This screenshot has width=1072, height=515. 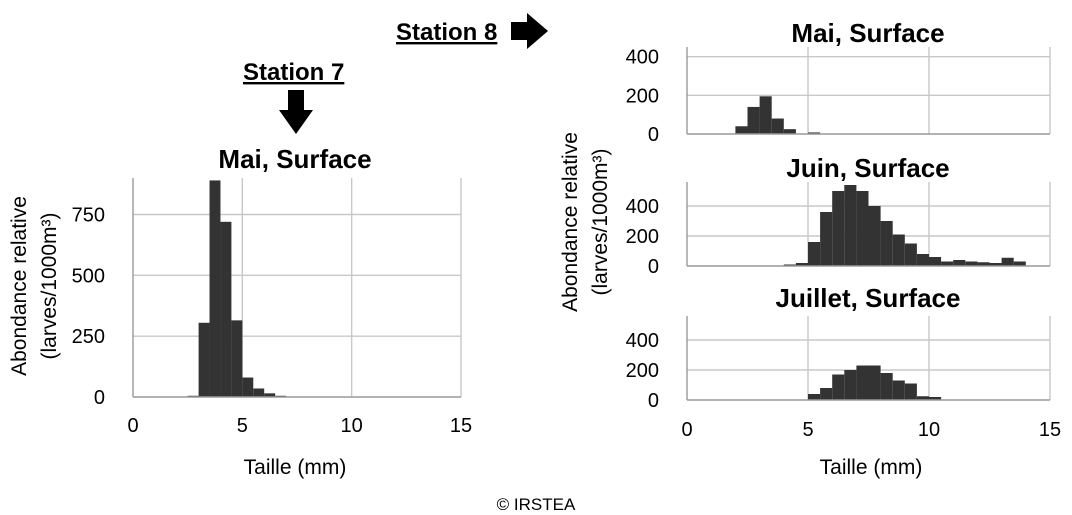 What do you see at coordinates (871, 467) in the screenshot?
I see `station8-xlabel: Taille (mm)` at bounding box center [871, 467].